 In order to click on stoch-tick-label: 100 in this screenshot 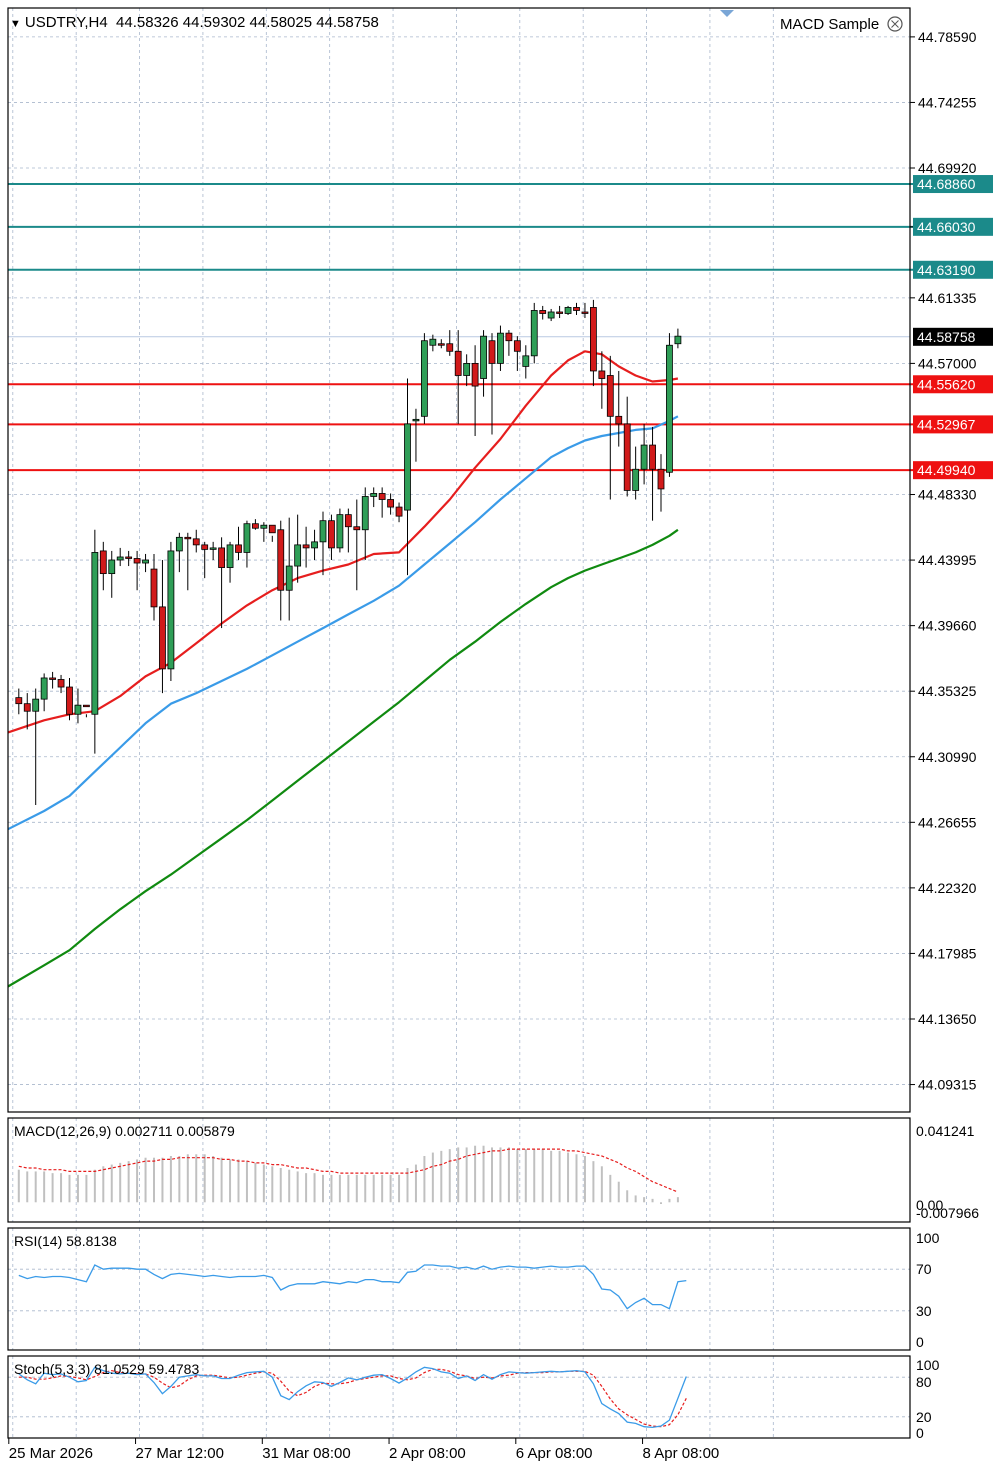, I will do `click(928, 1365)`.